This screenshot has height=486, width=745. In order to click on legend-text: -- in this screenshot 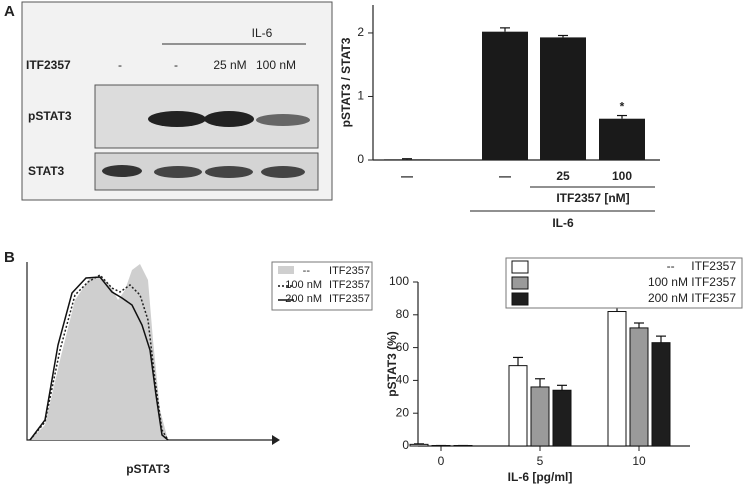, I will do `click(307, 271)`.